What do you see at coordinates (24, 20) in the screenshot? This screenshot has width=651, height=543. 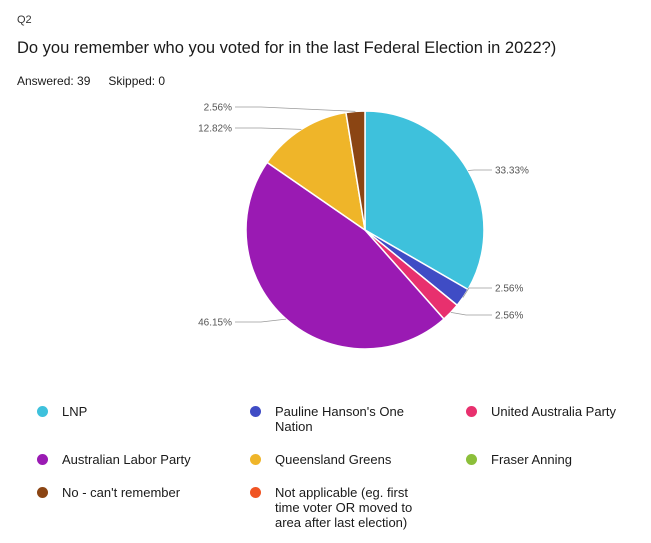 I see `question-number: Q2` at bounding box center [24, 20].